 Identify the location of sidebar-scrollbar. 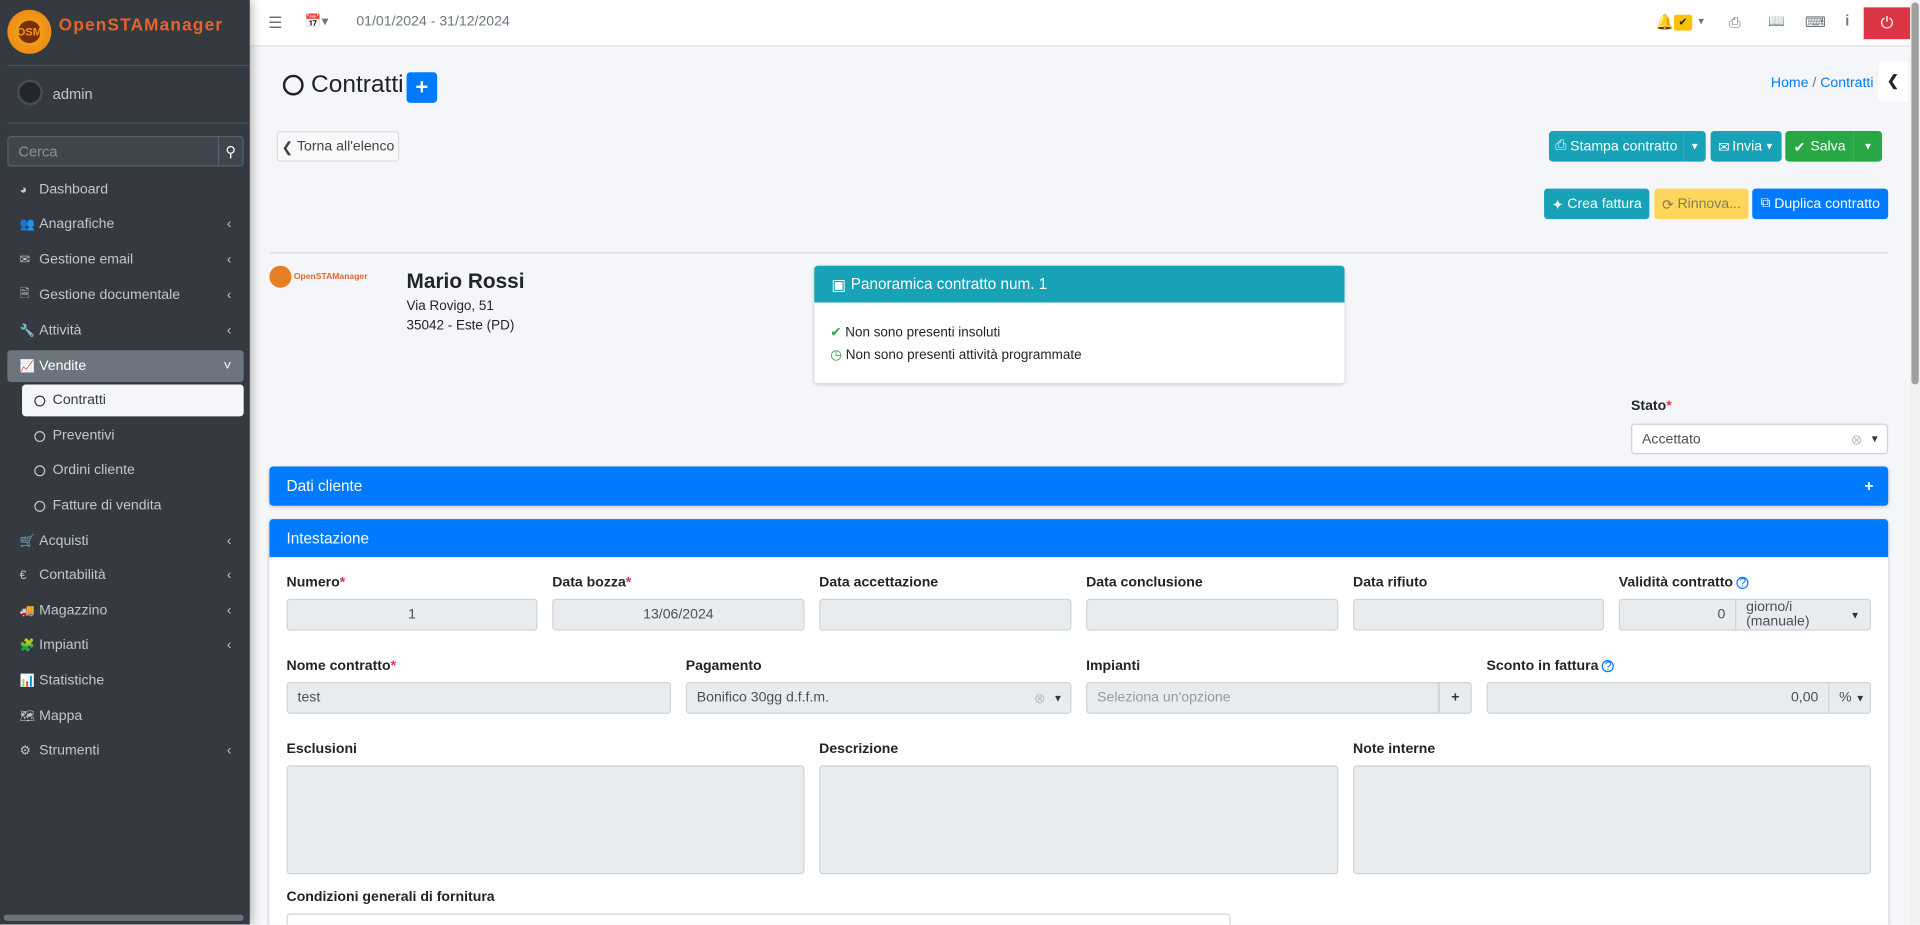
(123, 917).